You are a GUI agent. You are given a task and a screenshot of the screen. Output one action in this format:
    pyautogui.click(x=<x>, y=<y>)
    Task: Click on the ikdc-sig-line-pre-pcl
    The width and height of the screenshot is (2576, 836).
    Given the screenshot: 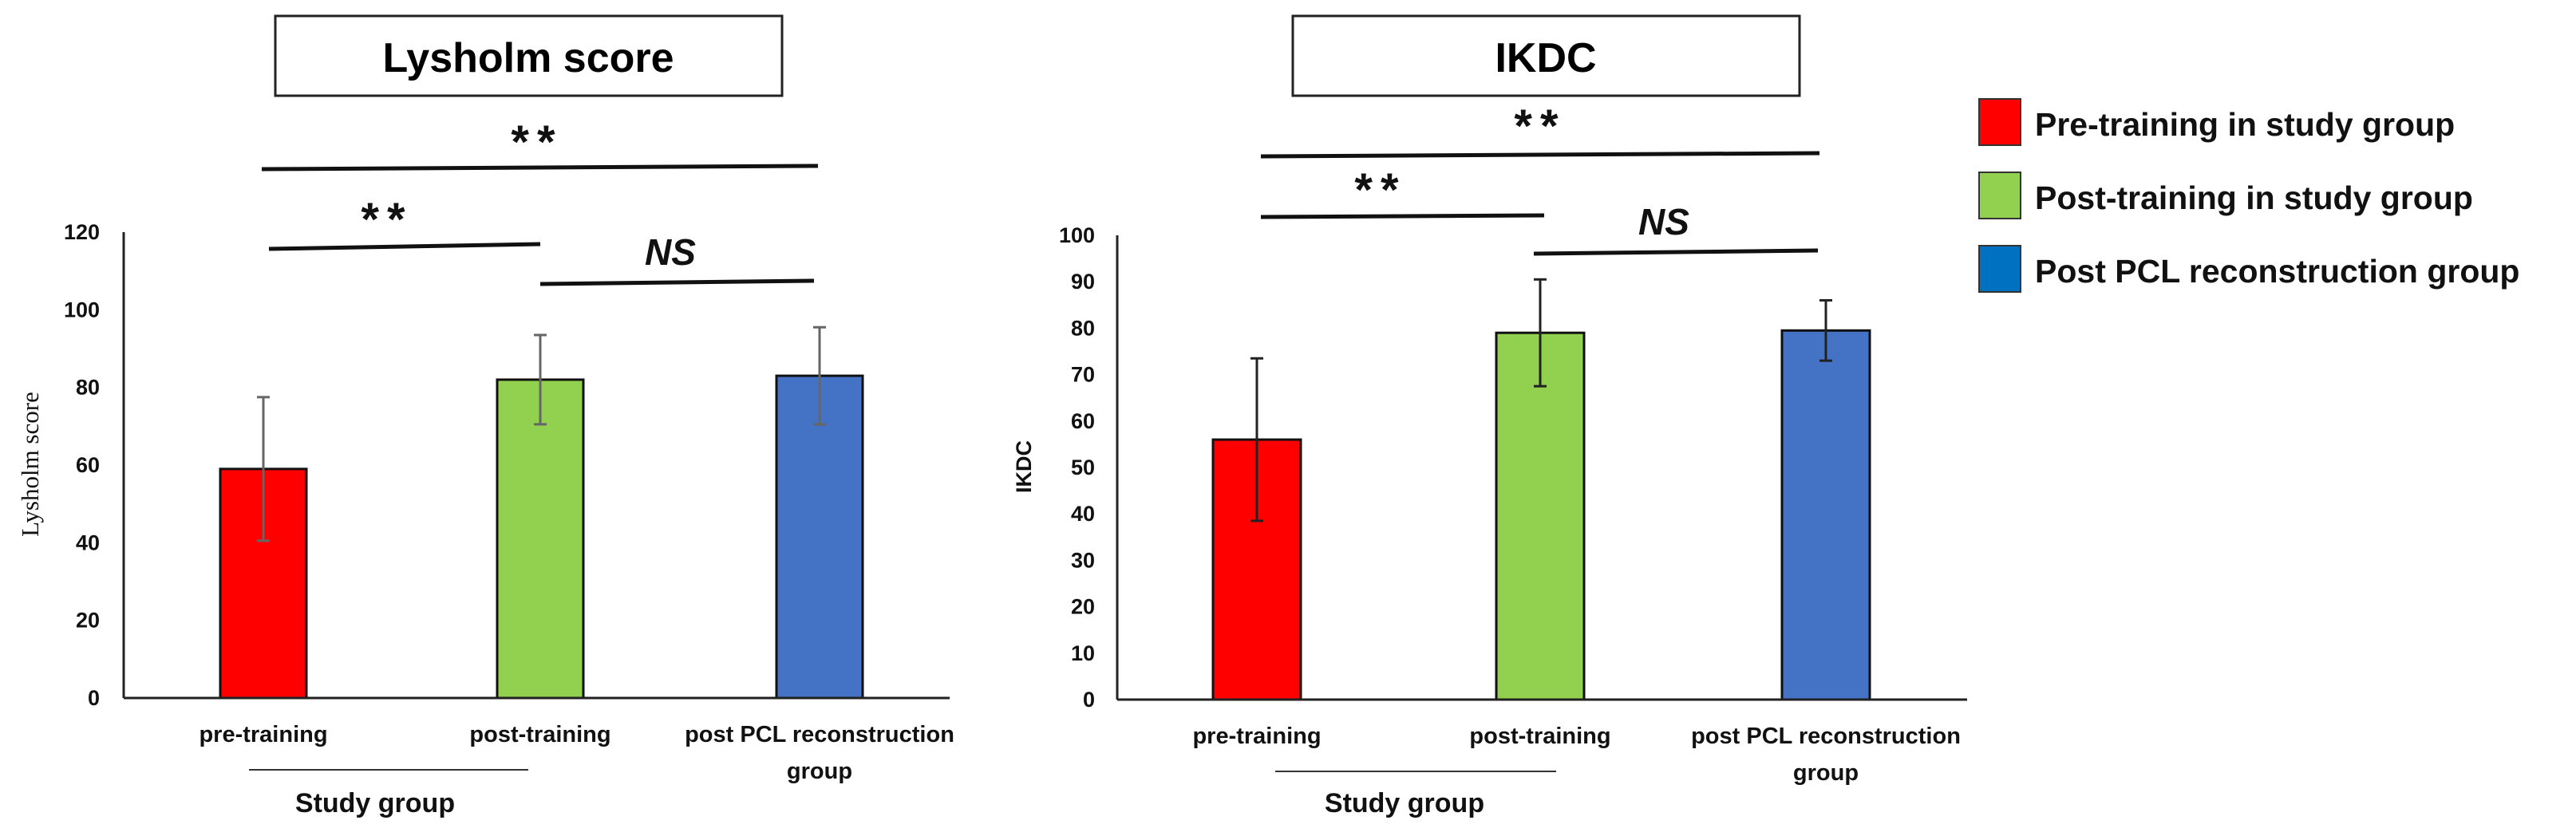 What is the action you would take?
    pyautogui.click(x=1540, y=155)
    